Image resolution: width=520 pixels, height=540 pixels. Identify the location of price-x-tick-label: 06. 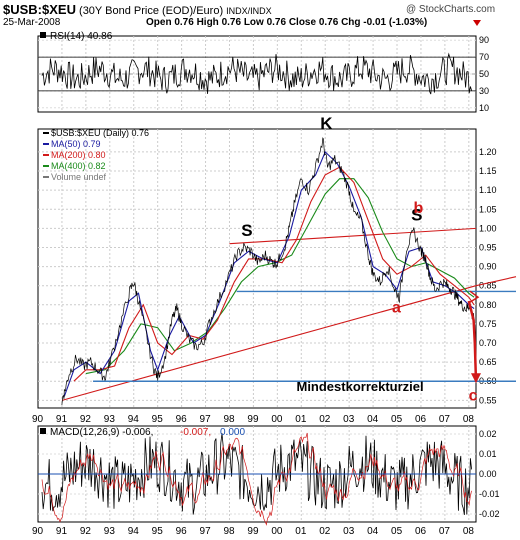
(421, 419).